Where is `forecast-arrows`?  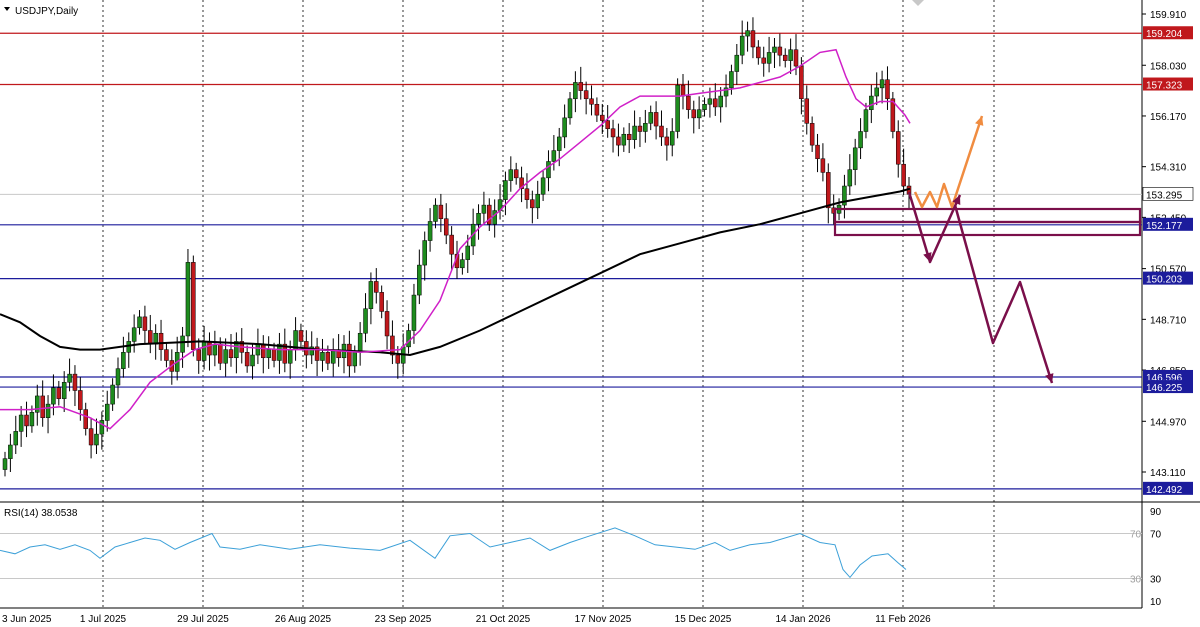
forecast-arrows is located at coordinates (980, 249).